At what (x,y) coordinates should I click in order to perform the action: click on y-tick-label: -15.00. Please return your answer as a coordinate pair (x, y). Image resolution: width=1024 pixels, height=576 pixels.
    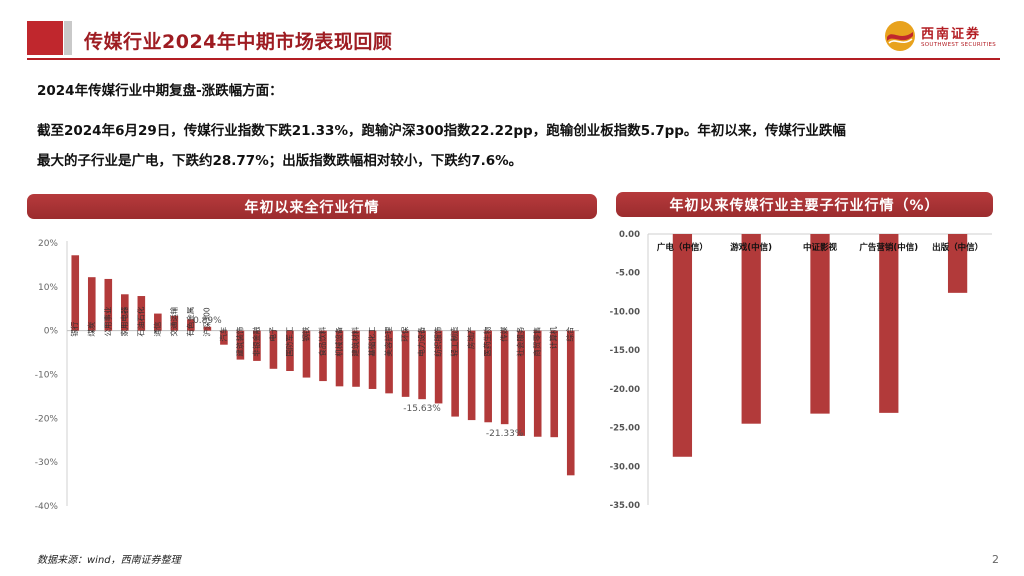
    Looking at the image, I should click on (625, 351).